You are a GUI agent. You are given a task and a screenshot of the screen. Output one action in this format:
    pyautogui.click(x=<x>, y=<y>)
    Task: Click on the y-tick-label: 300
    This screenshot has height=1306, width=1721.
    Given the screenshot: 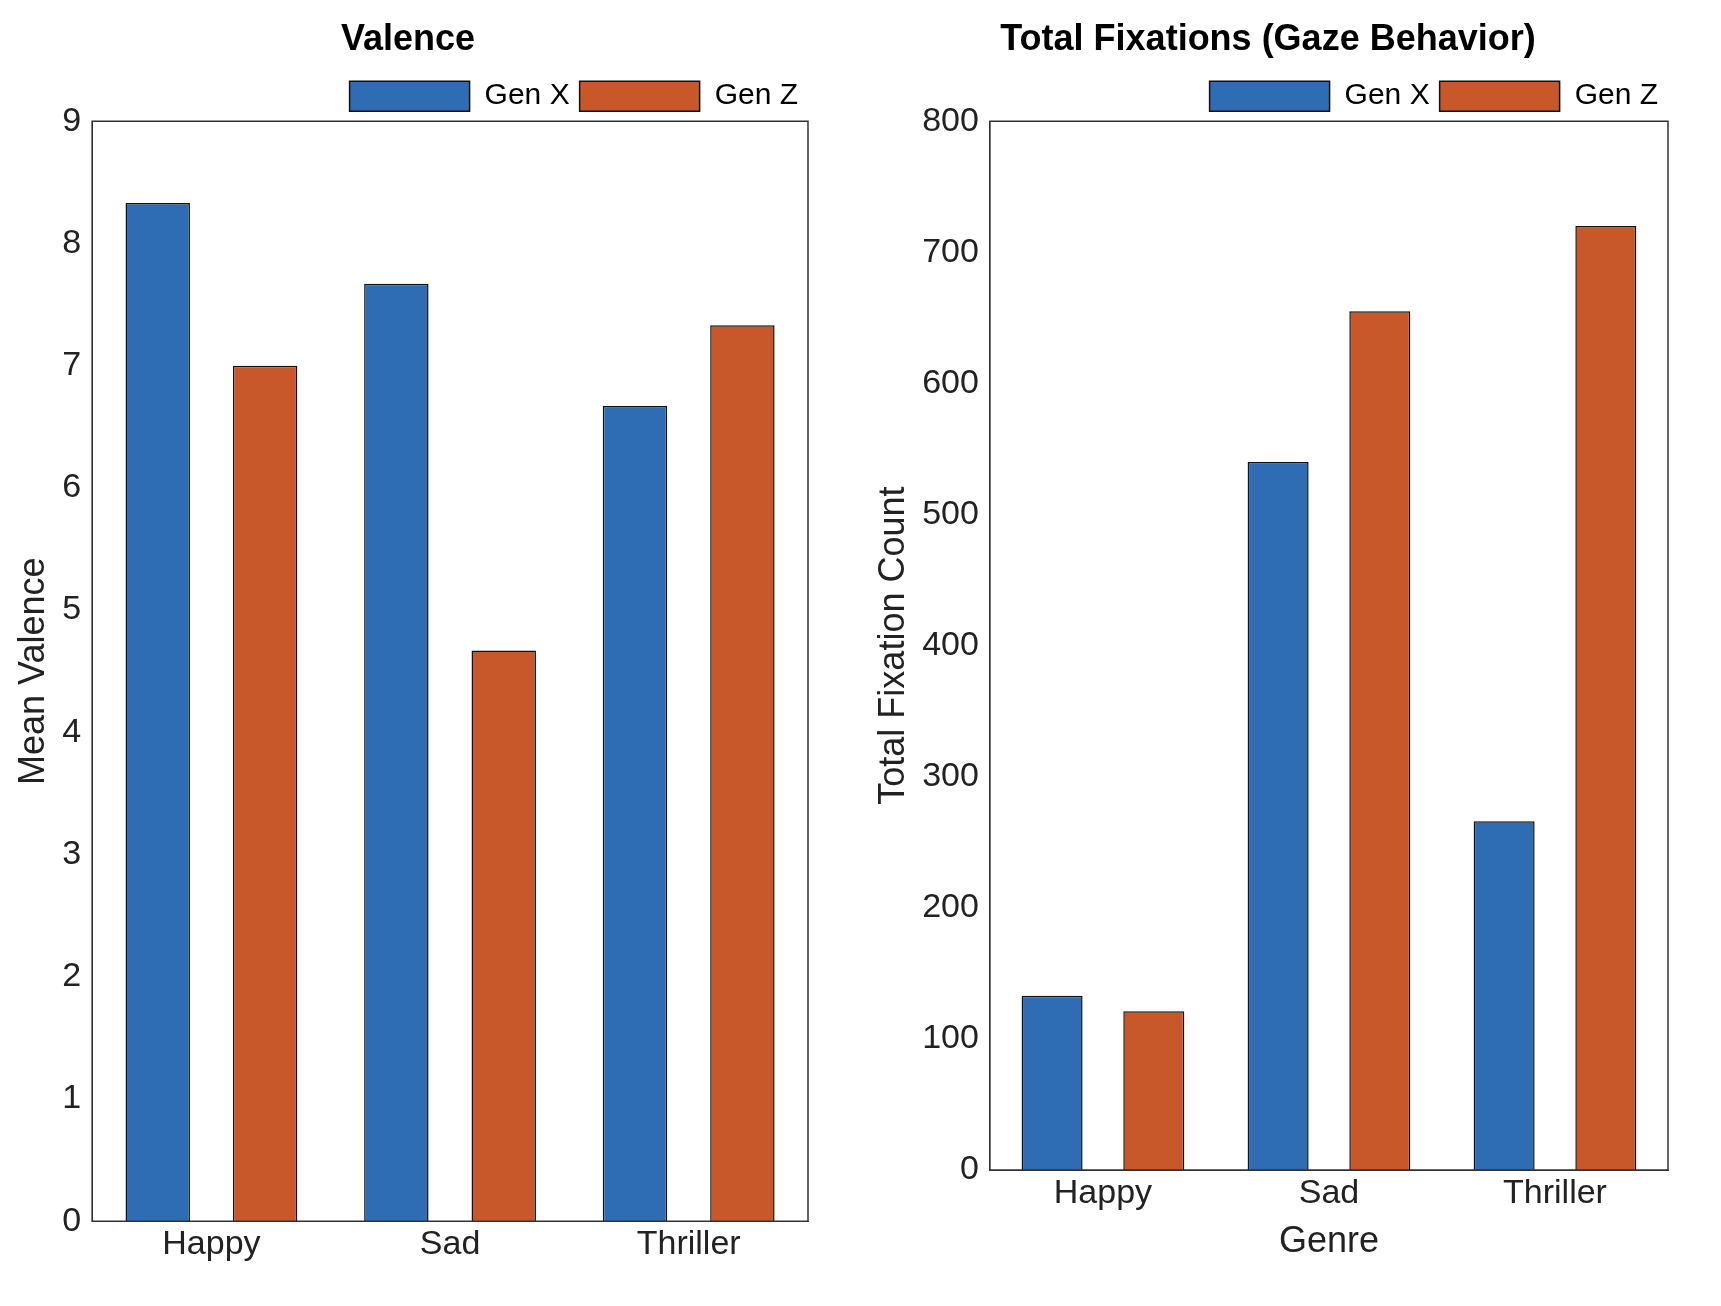 What is the action you would take?
    pyautogui.click(x=950, y=774)
    